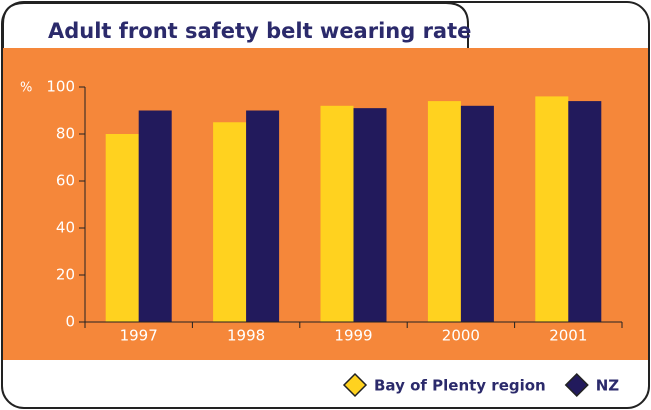 Image resolution: width=651 pixels, height=410 pixels. Describe the element at coordinates (65, 228) in the screenshot. I see `y-tick-label: 40` at that location.